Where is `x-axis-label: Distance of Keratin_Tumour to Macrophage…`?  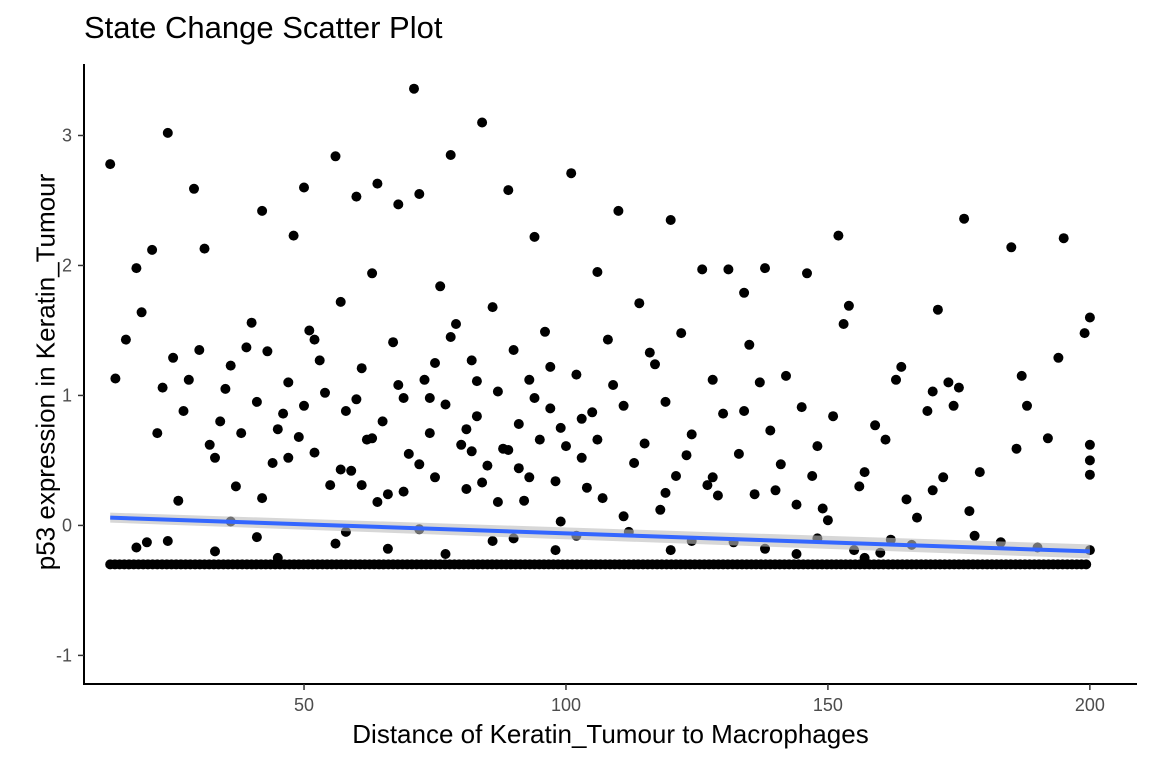
x-axis-label: Distance of Keratin_Tumour to Macrophage… is located at coordinates (610, 734).